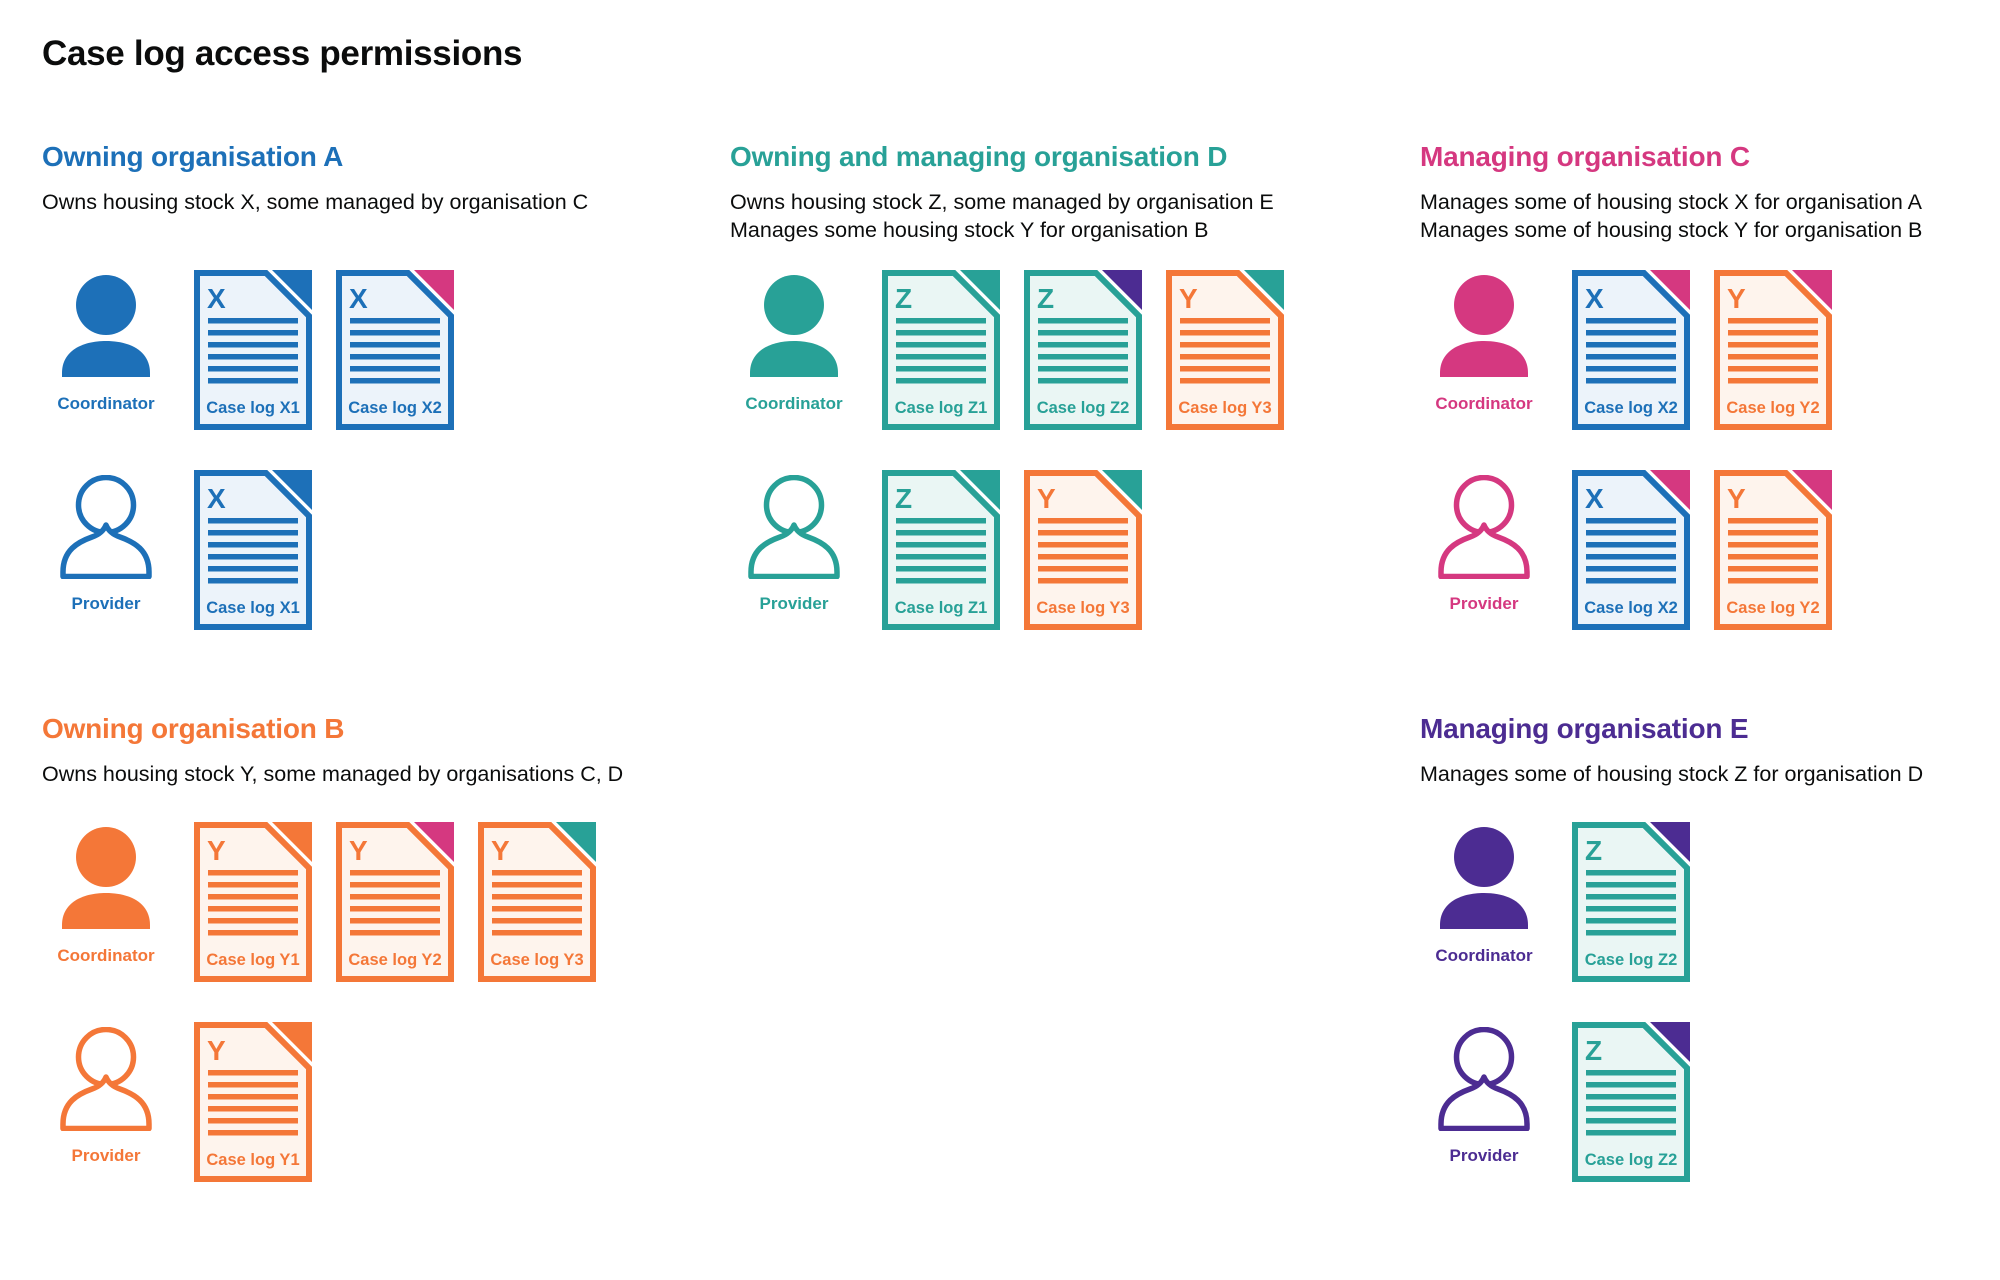  What do you see at coordinates (106, 326) in the screenshot?
I see `person-silhouette` at bounding box center [106, 326].